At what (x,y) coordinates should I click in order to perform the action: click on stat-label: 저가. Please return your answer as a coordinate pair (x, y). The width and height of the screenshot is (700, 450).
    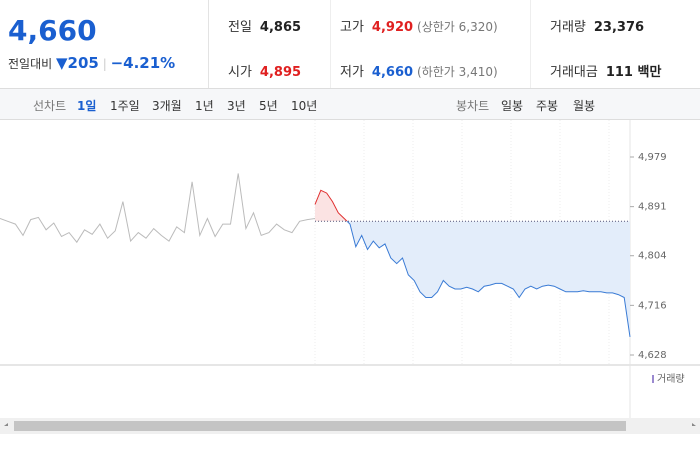
    Looking at the image, I should click on (352, 72).